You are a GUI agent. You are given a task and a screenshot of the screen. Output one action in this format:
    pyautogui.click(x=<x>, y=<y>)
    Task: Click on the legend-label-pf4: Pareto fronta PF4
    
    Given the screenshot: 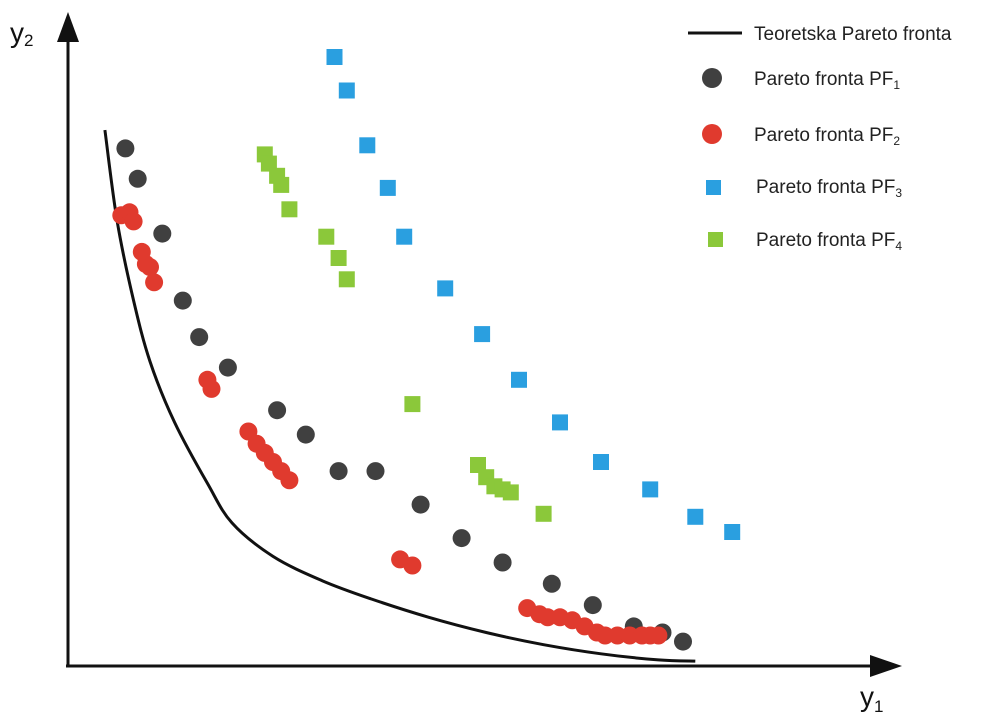 What is the action you would take?
    pyautogui.click(x=829, y=241)
    